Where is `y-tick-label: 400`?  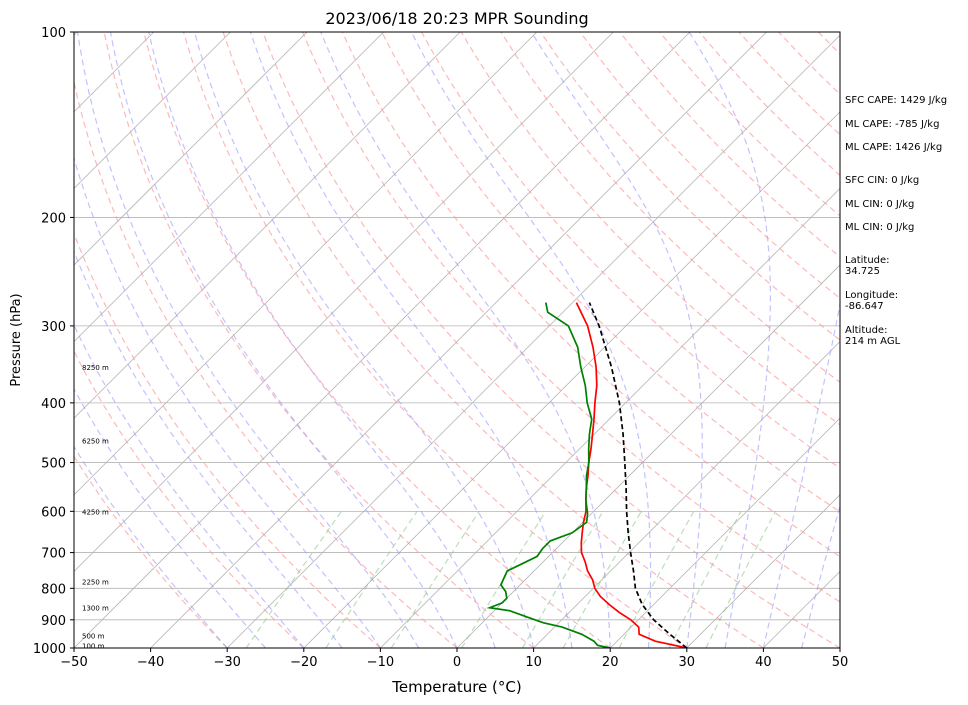
y-tick-label: 400 is located at coordinates (53, 404).